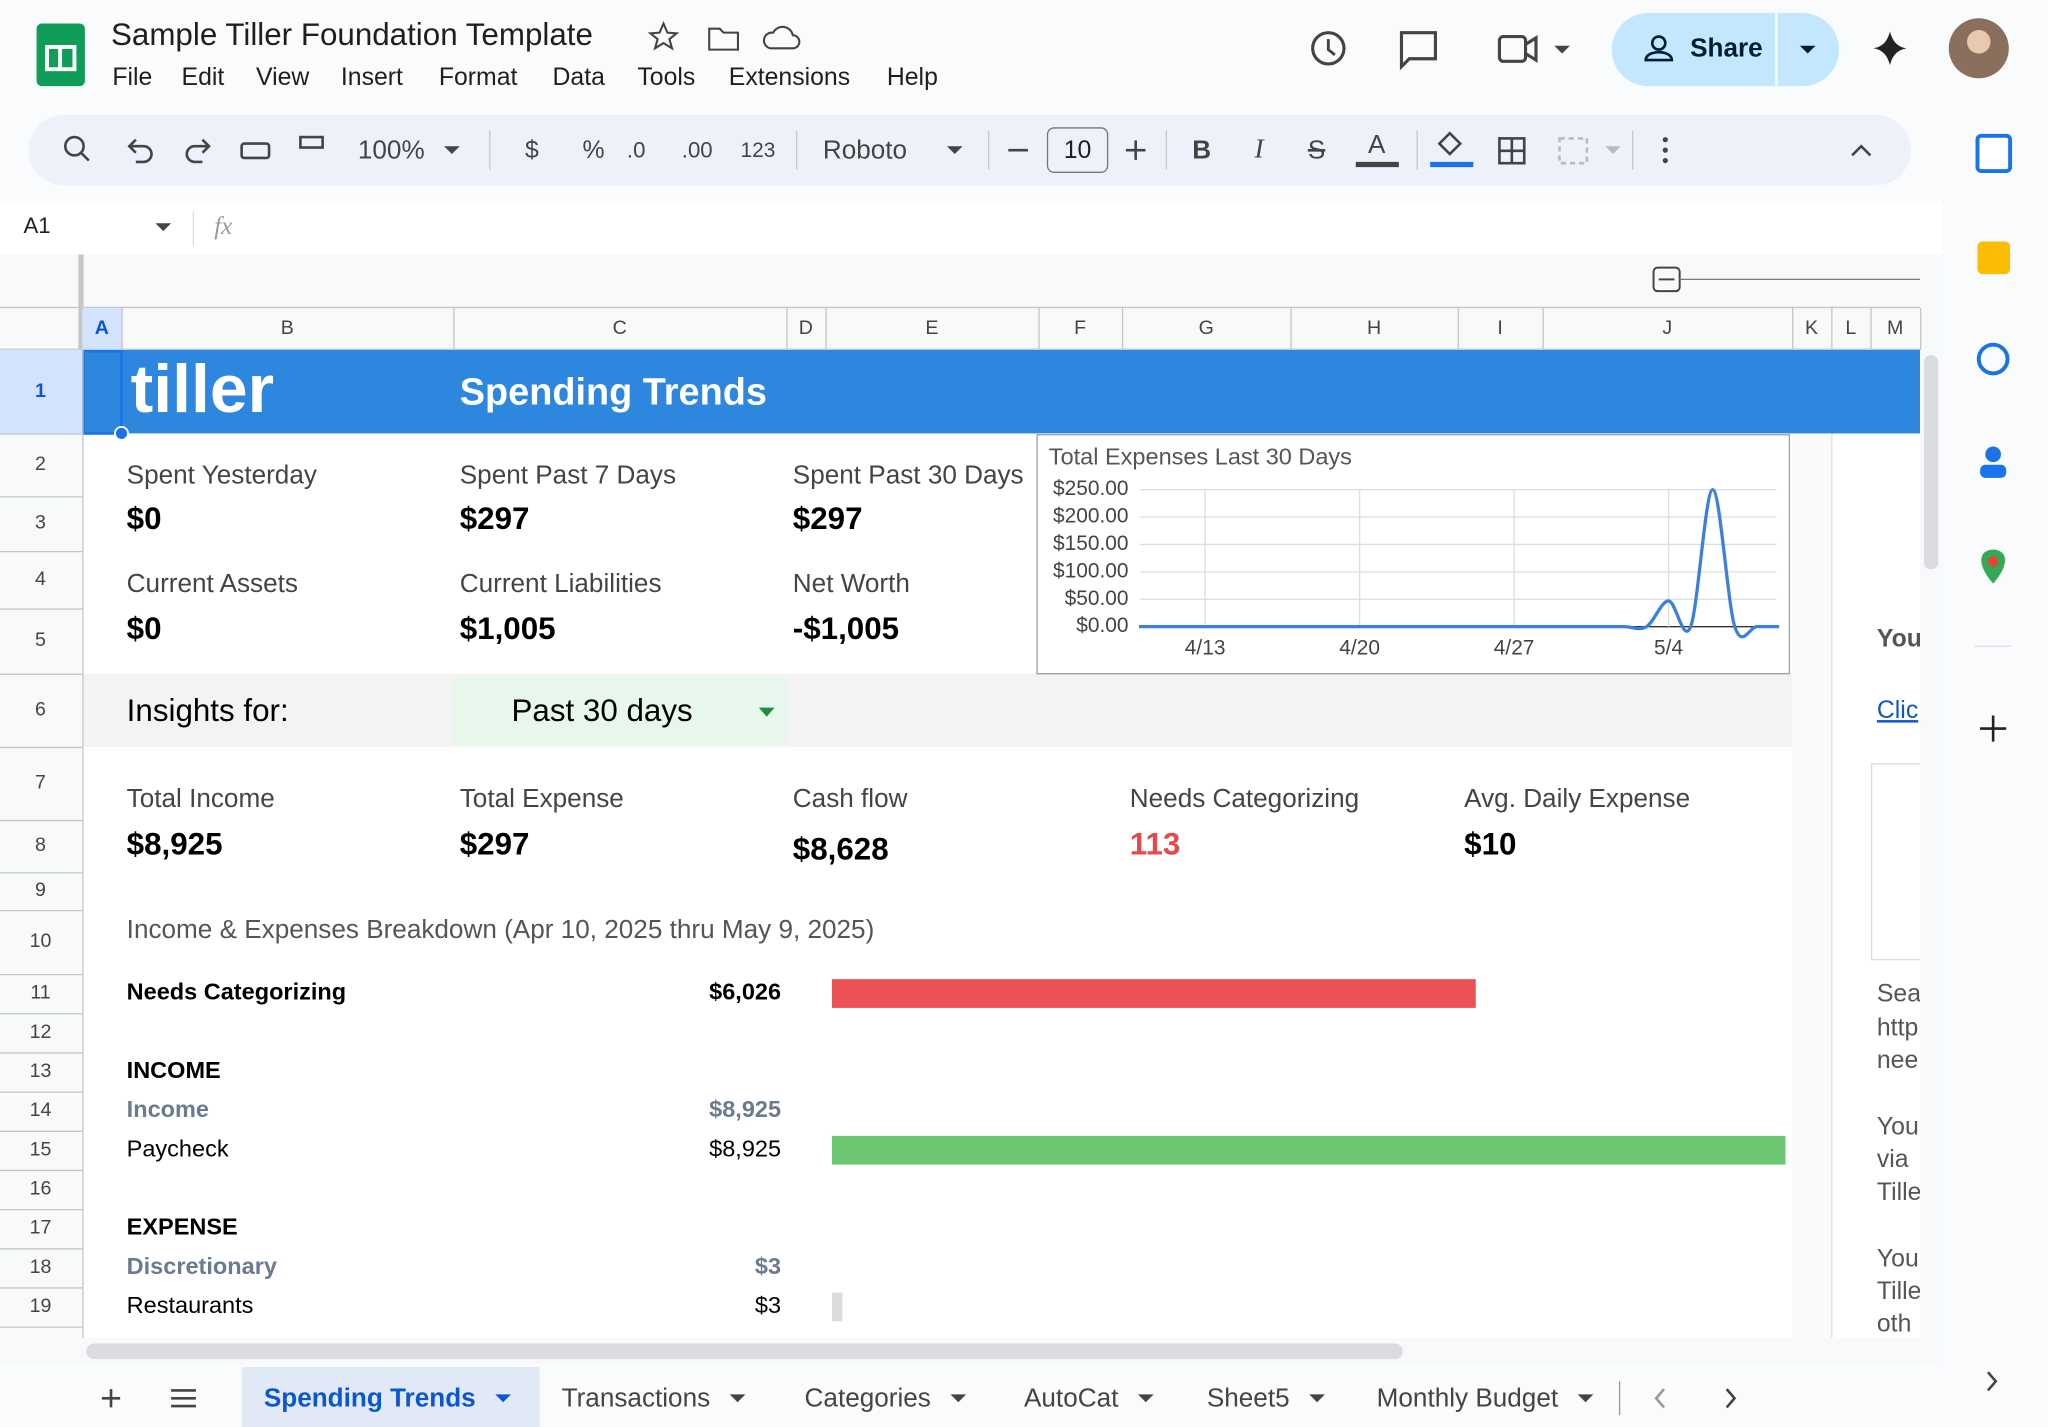 The width and height of the screenshot is (2048, 1427). I want to click on panel-toggle, so click(1992, 1381).